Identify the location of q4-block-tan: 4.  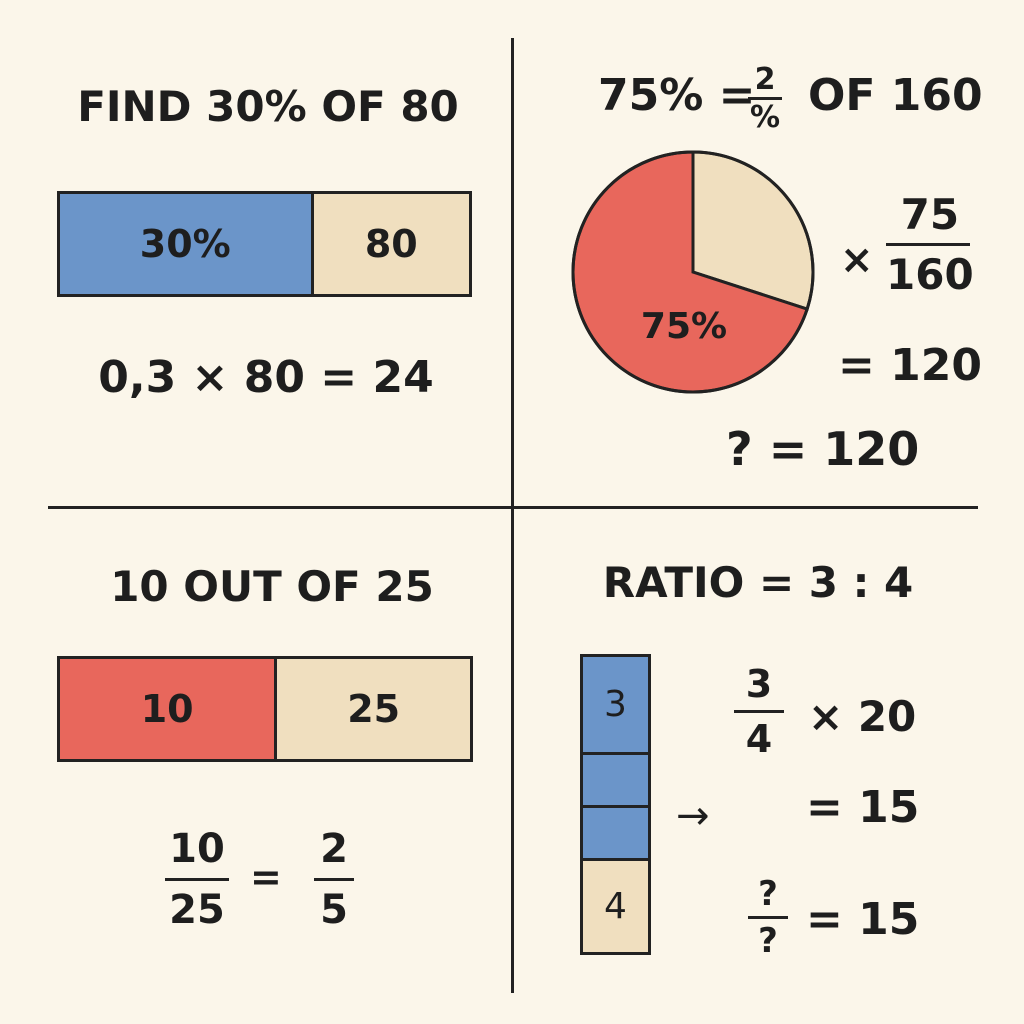
(615, 906).